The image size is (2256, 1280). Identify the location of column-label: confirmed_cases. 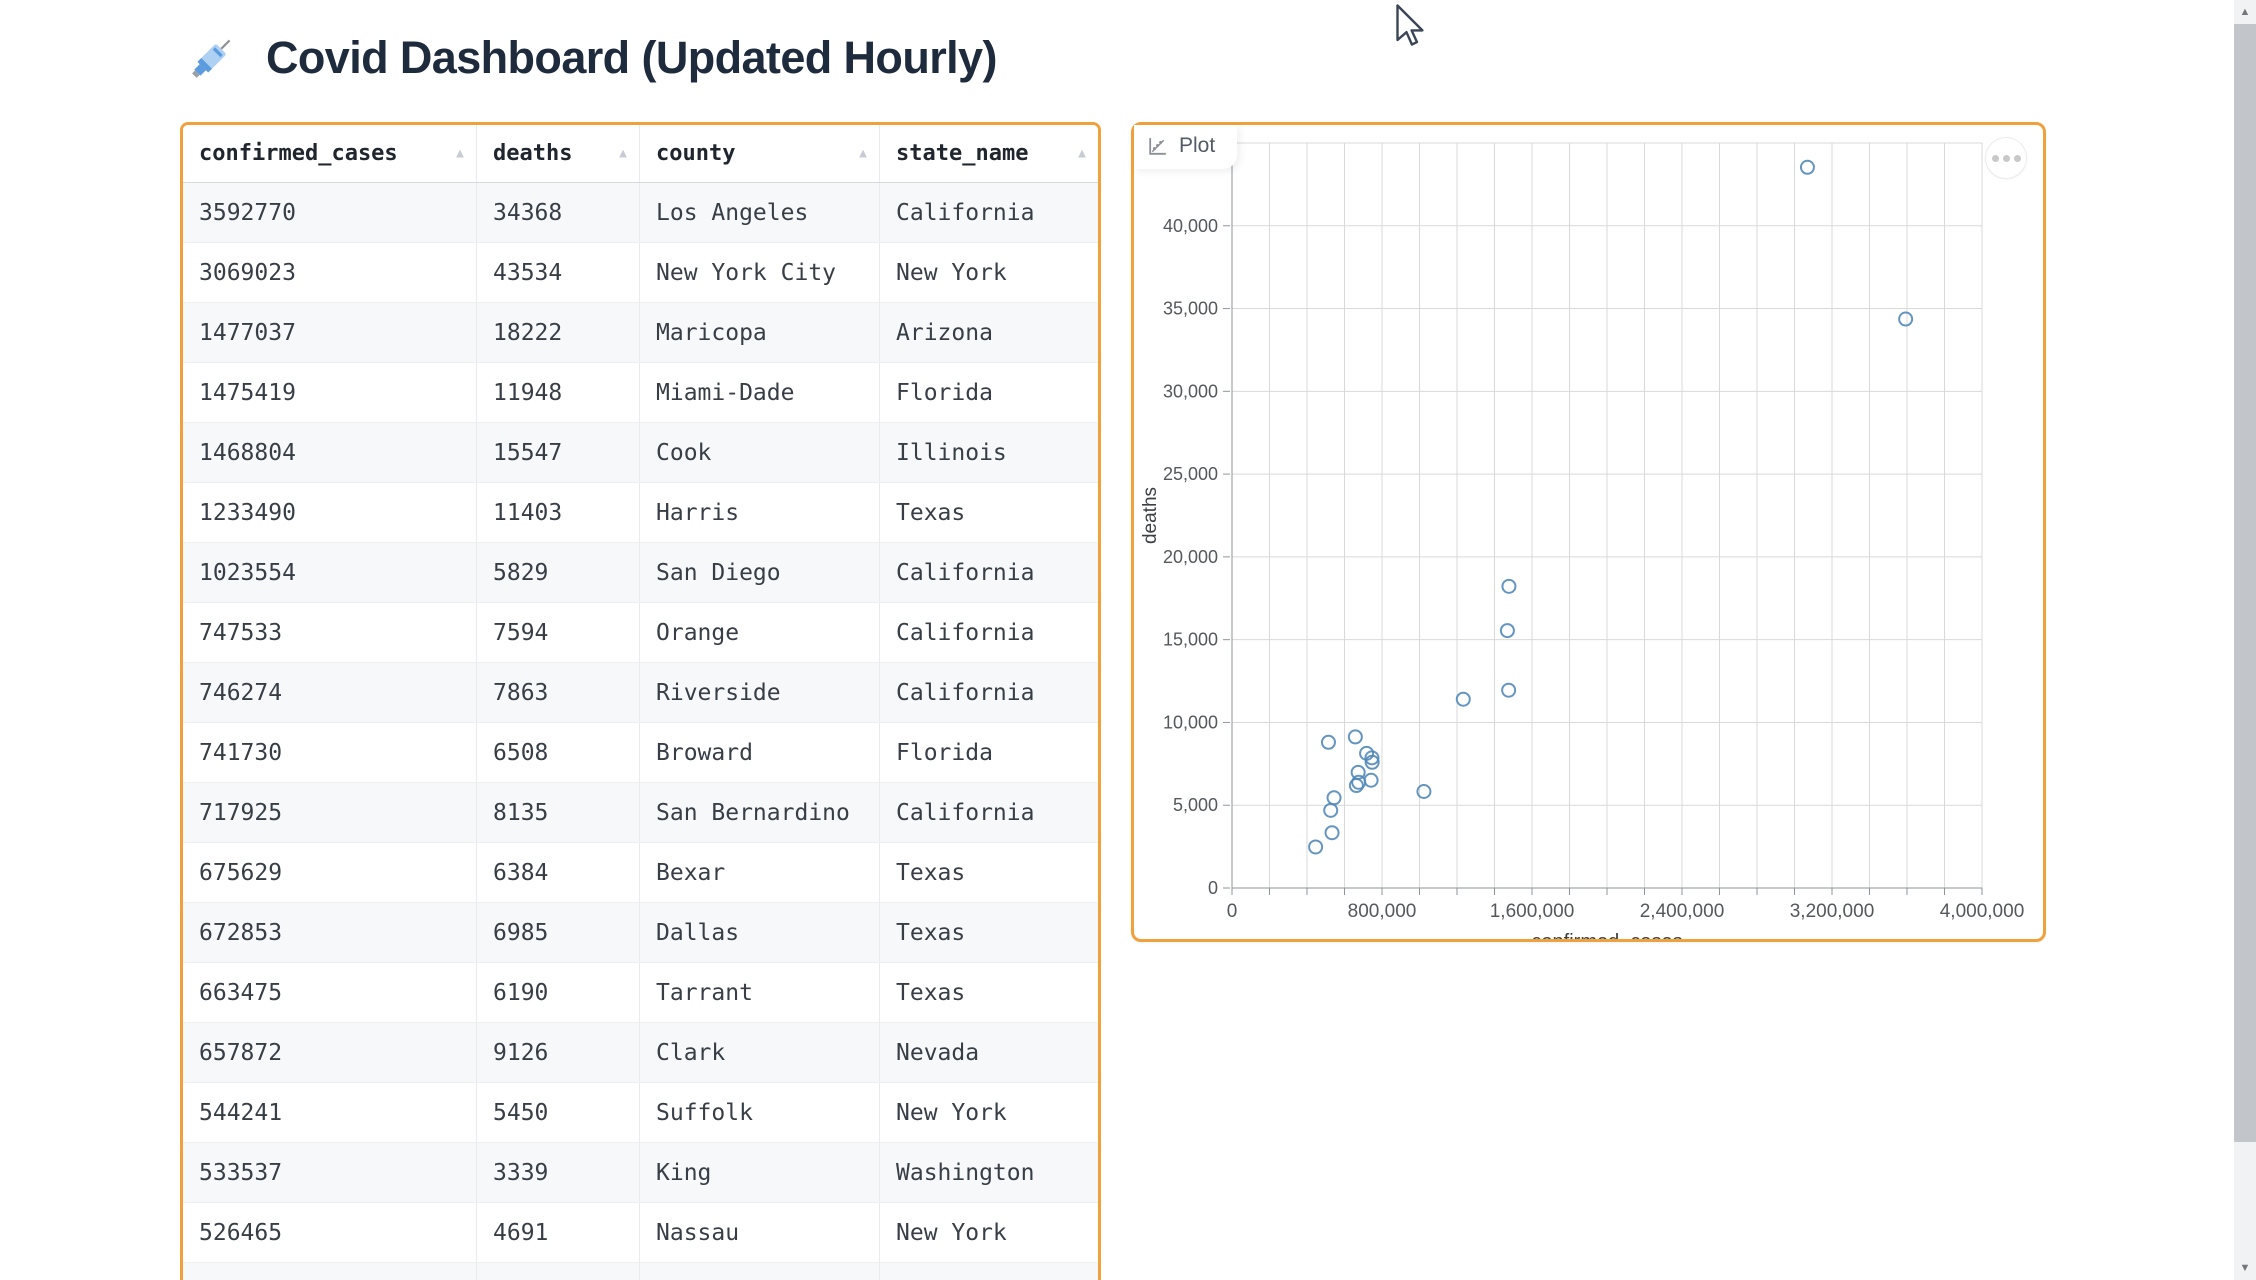
(298, 153).